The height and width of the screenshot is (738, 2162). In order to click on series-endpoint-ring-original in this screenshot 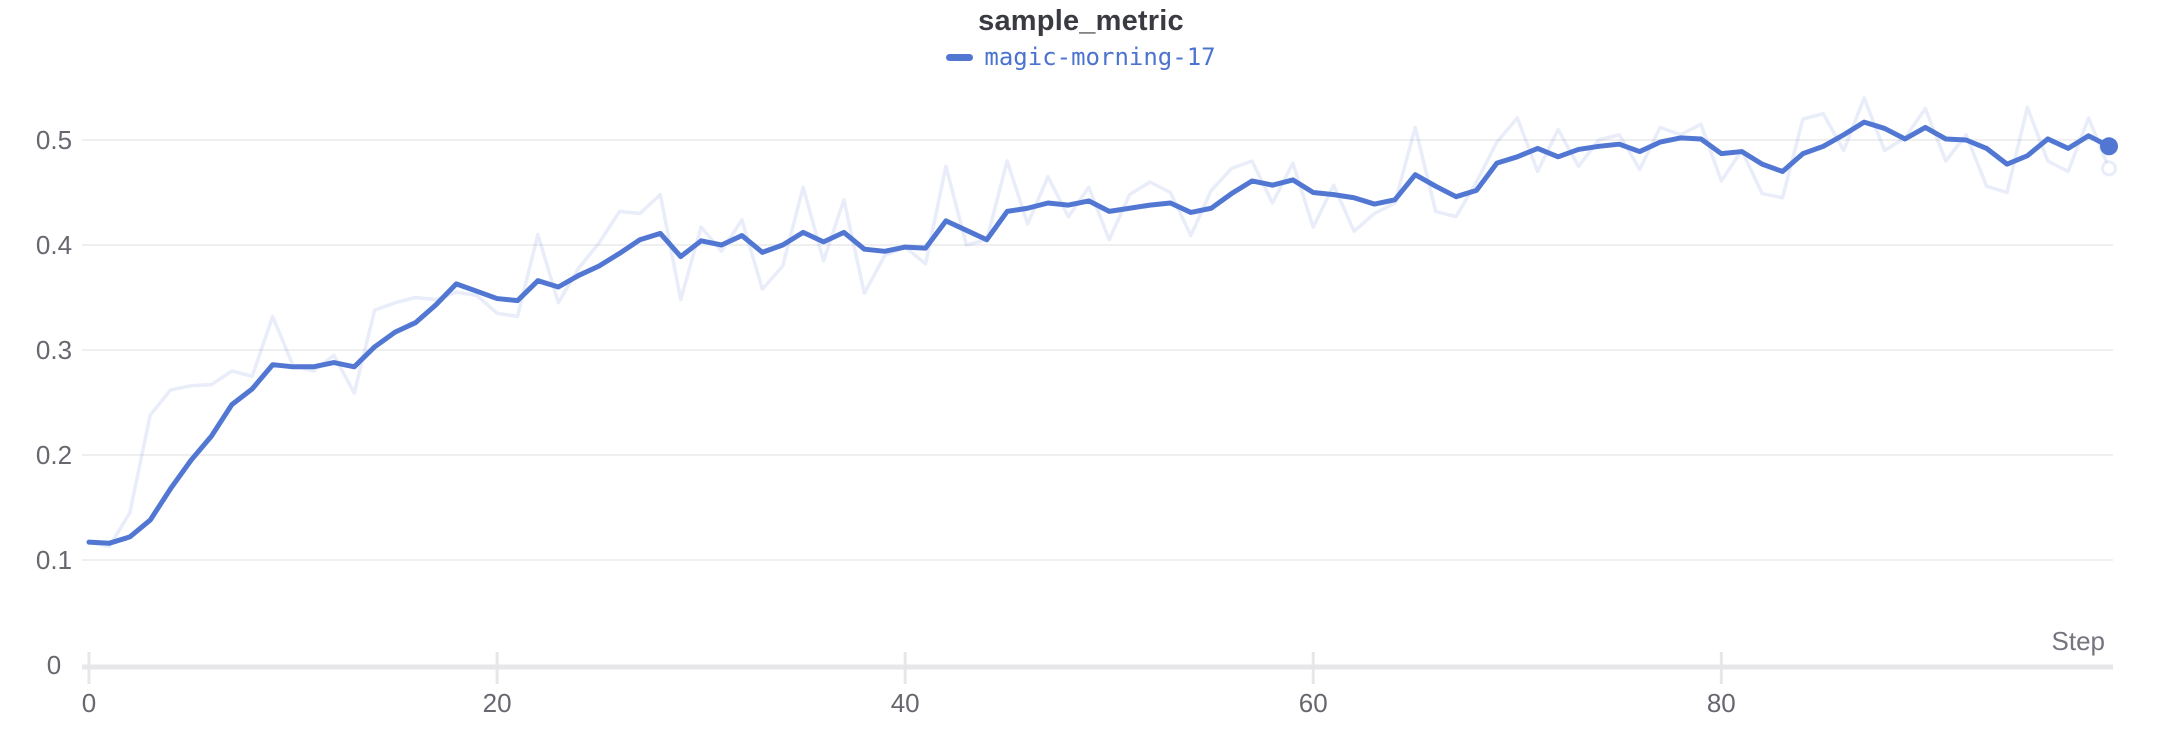, I will do `click(2108, 168)`.